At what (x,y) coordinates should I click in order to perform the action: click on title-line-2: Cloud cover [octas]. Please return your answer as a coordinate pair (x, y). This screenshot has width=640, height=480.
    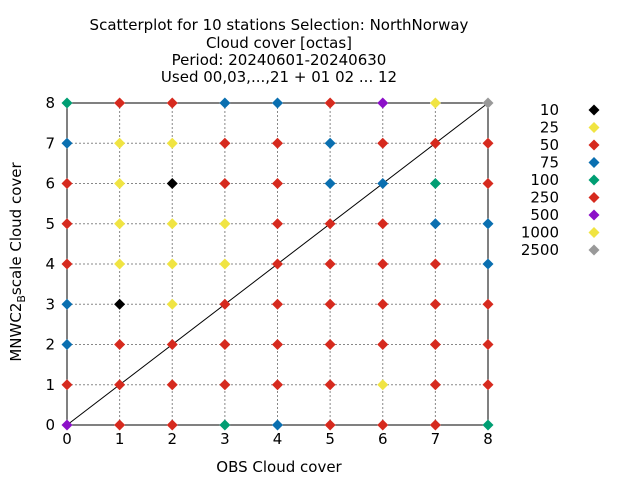
    Looking at the image, I should click on (279, 43).